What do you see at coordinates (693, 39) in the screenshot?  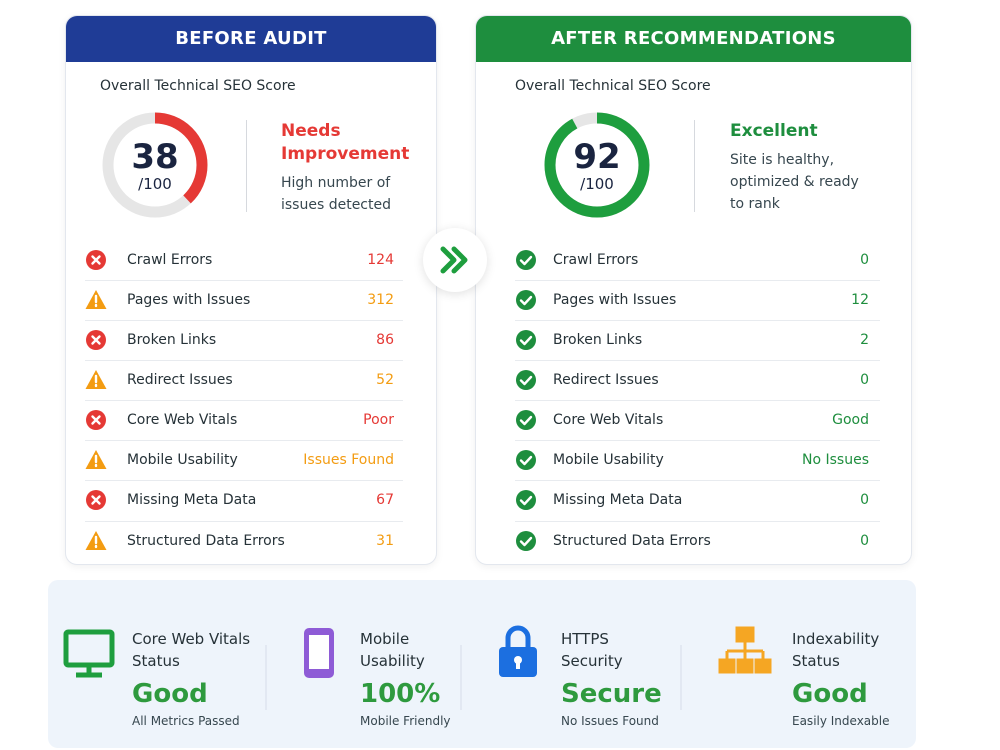 I see `panel-header: AFTER RECOMMENDATIONS` at bounding box center [693, 39].